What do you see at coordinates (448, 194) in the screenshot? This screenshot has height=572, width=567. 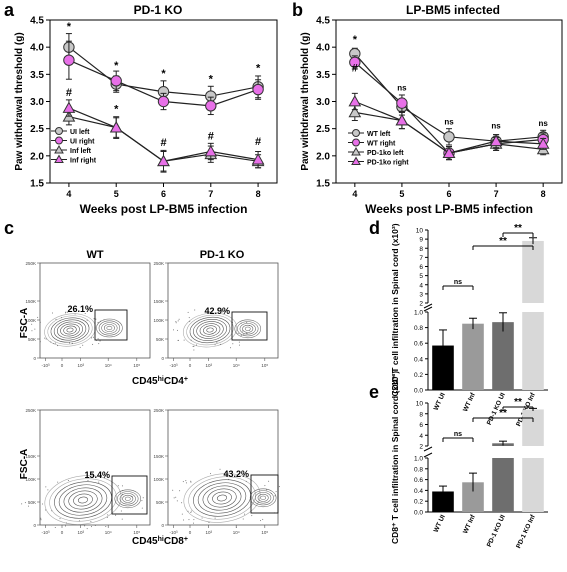 I see `x-tick-label: 6` at bounding box center [448, 194].